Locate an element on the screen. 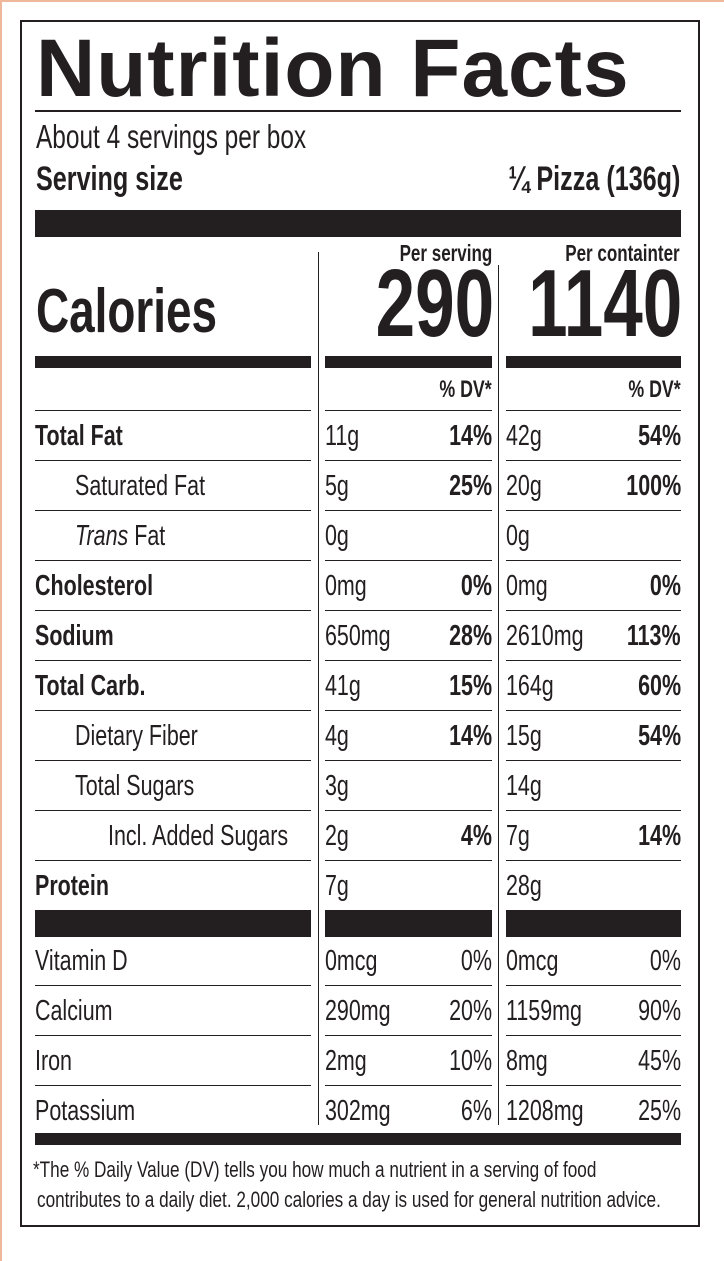 Image resolution: width=724 pixels, height=1261 pixels. servings-per-container: About 4 servings per box is located at coordinates (171, 136).